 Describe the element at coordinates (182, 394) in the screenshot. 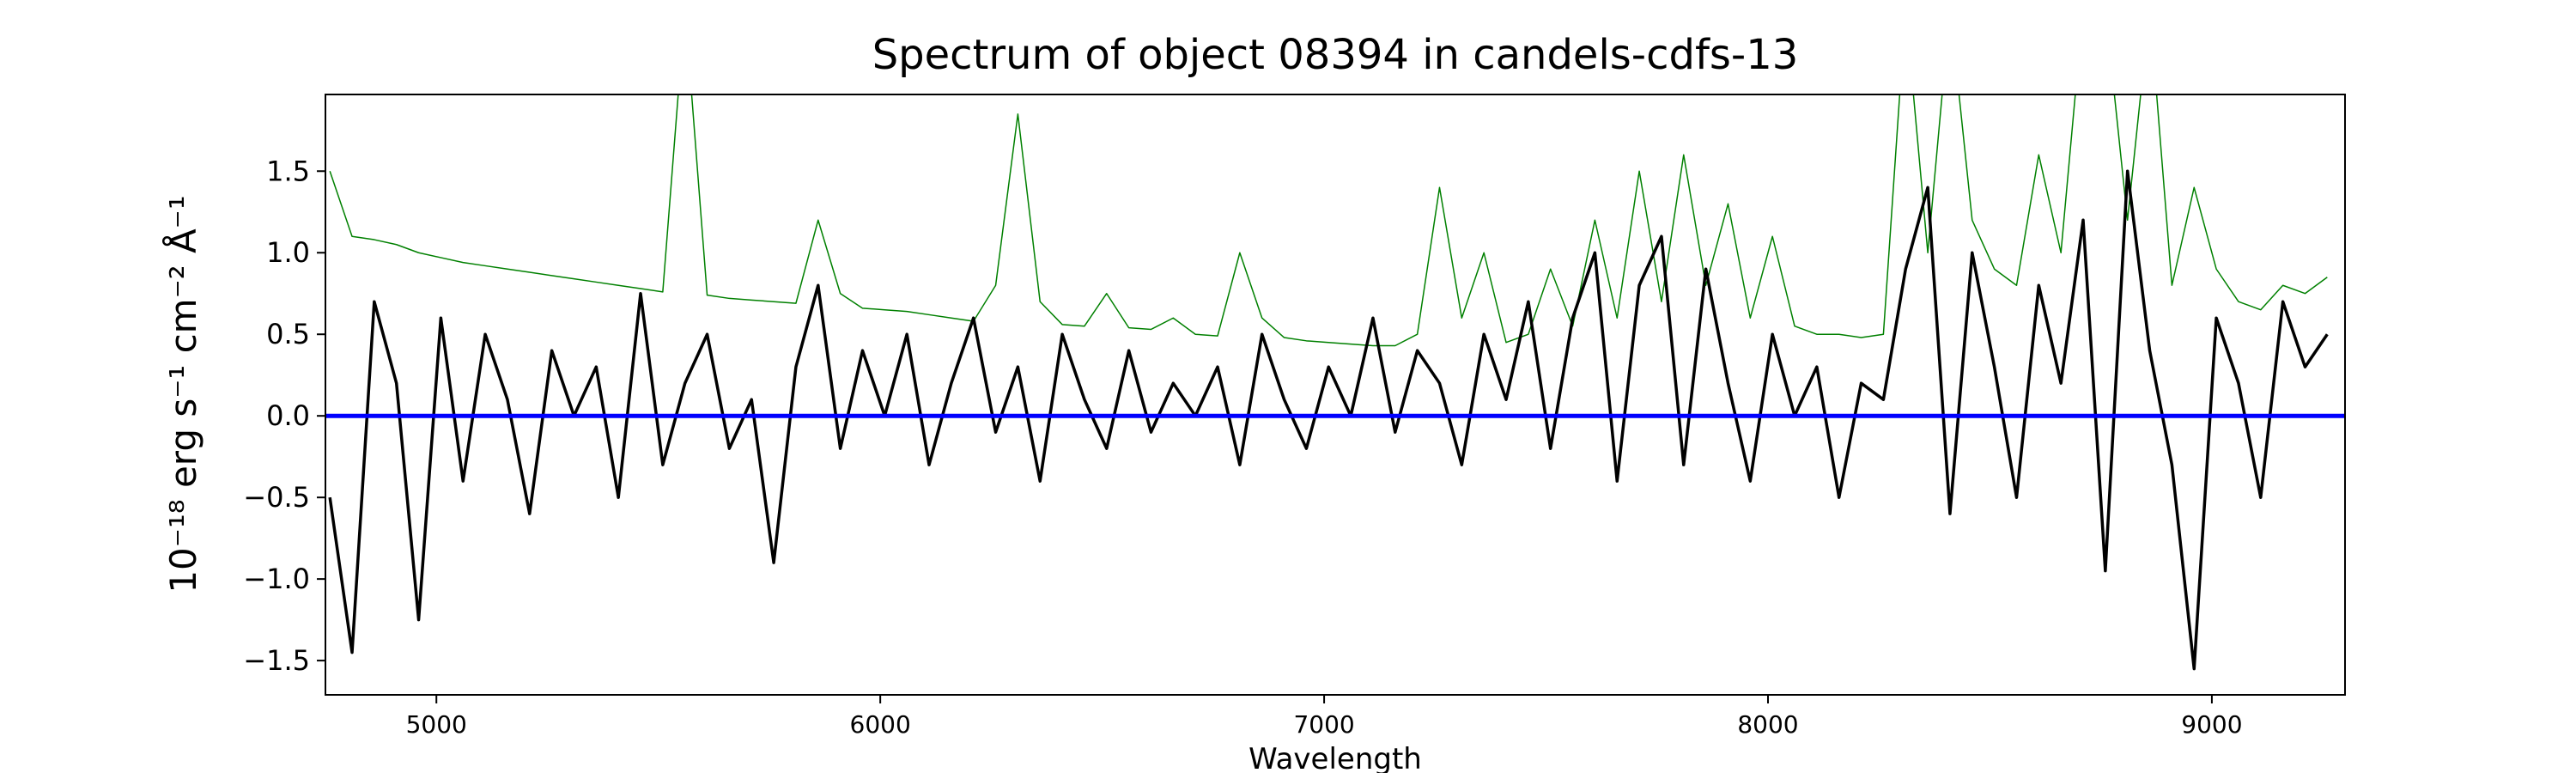

I see `y-axis-label: 10⁻¹⁸ erg s⁻¹ cm⁻² Å⁻¹` at that location.